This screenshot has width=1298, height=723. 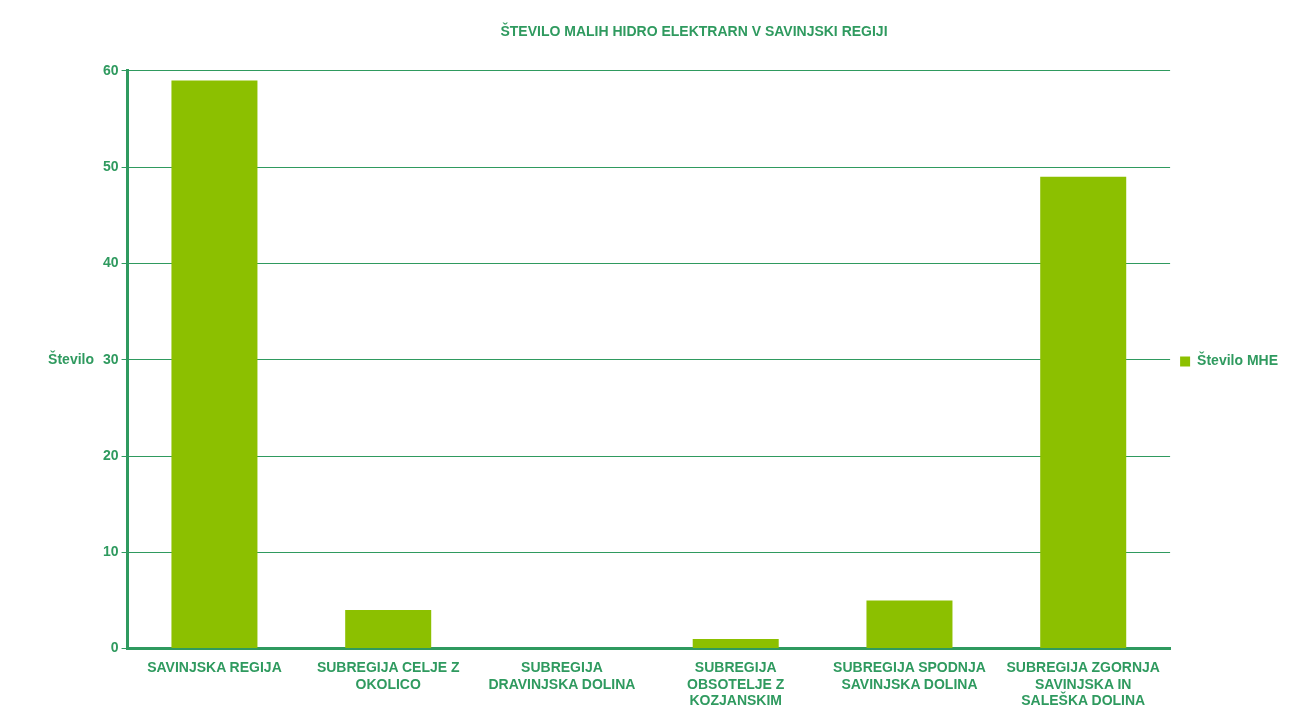 What do you see at coordinates (114, 647) in the screenshot?
I see `y-tick-label: 0` at bounding box center [114, 647].